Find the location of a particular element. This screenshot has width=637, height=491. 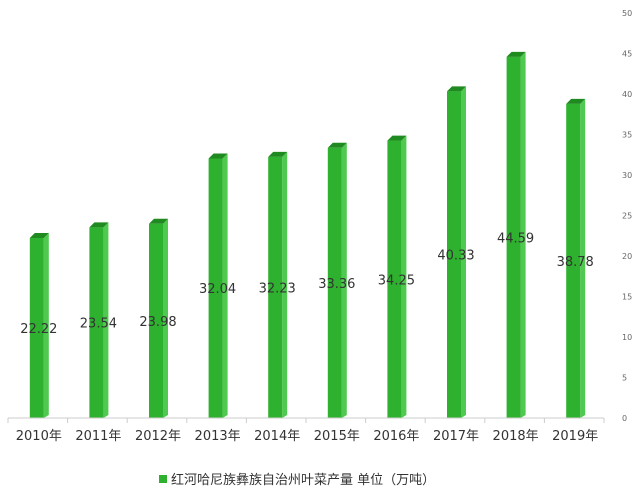

data-label: 22.22 is located at coordinates (38, 329).